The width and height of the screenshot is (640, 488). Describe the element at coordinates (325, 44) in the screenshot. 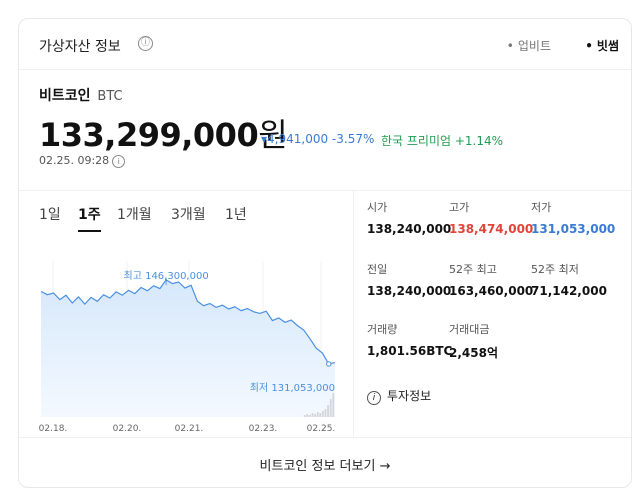

I see `card-header: 가상자산 정보 ⓘ • 업비트 • 빗썸` at that location.